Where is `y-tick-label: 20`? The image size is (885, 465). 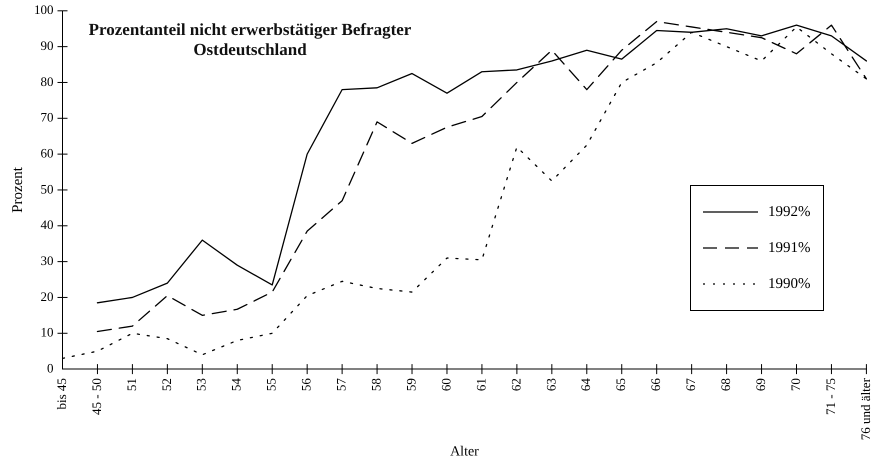 y-tick-label: 20 is located at coordinates (47, 296).